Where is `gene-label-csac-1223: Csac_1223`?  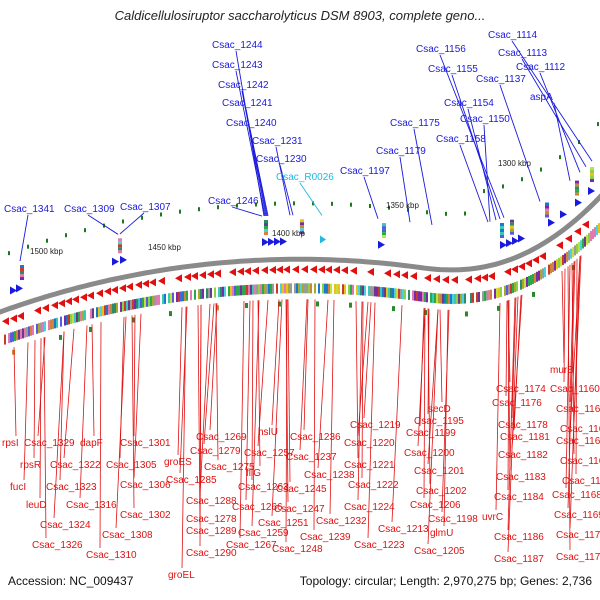 gene-label-csac-1223: Csac_1223 is located at coordinates (379, 545).